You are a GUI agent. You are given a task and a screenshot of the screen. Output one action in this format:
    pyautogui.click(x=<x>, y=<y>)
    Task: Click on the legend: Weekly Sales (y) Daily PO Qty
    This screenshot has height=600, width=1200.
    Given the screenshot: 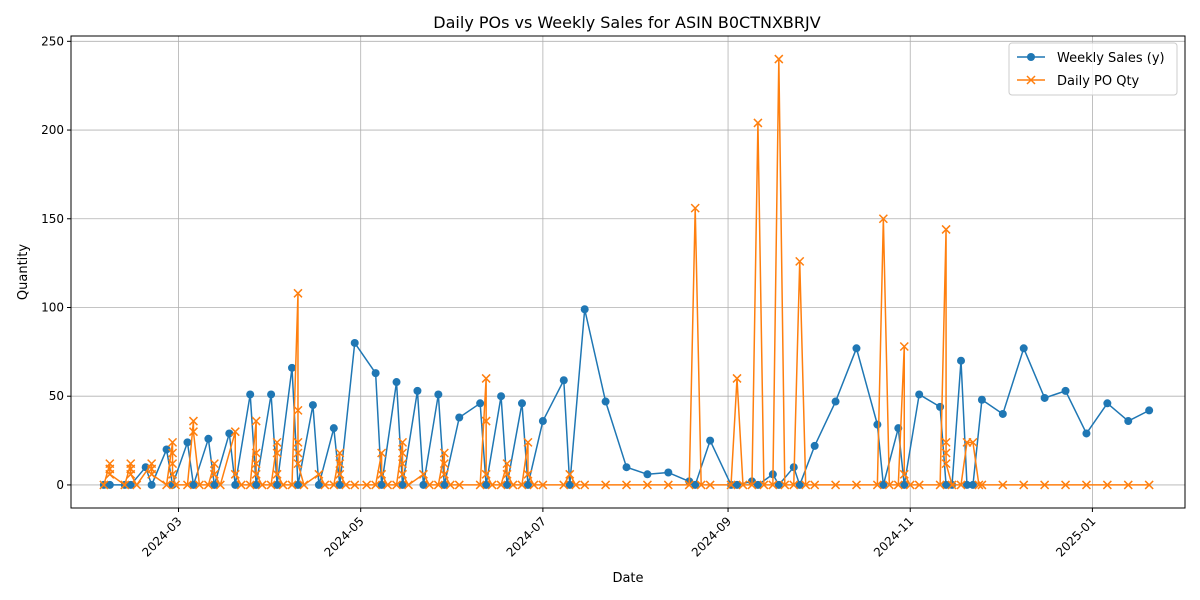 What is the action you would take?
    pyautogui.click(x=1093, y=69)
    